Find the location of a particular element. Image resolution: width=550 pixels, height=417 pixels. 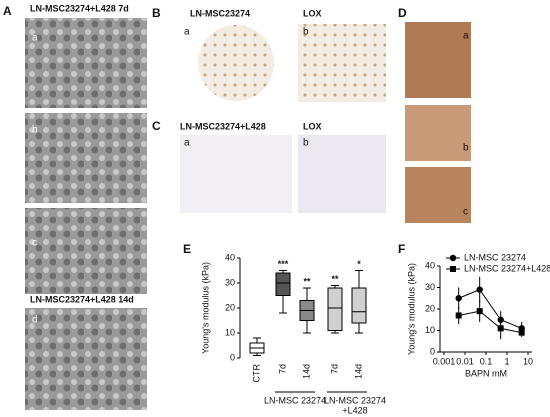

significance: * is located at coordinates (359, 264).